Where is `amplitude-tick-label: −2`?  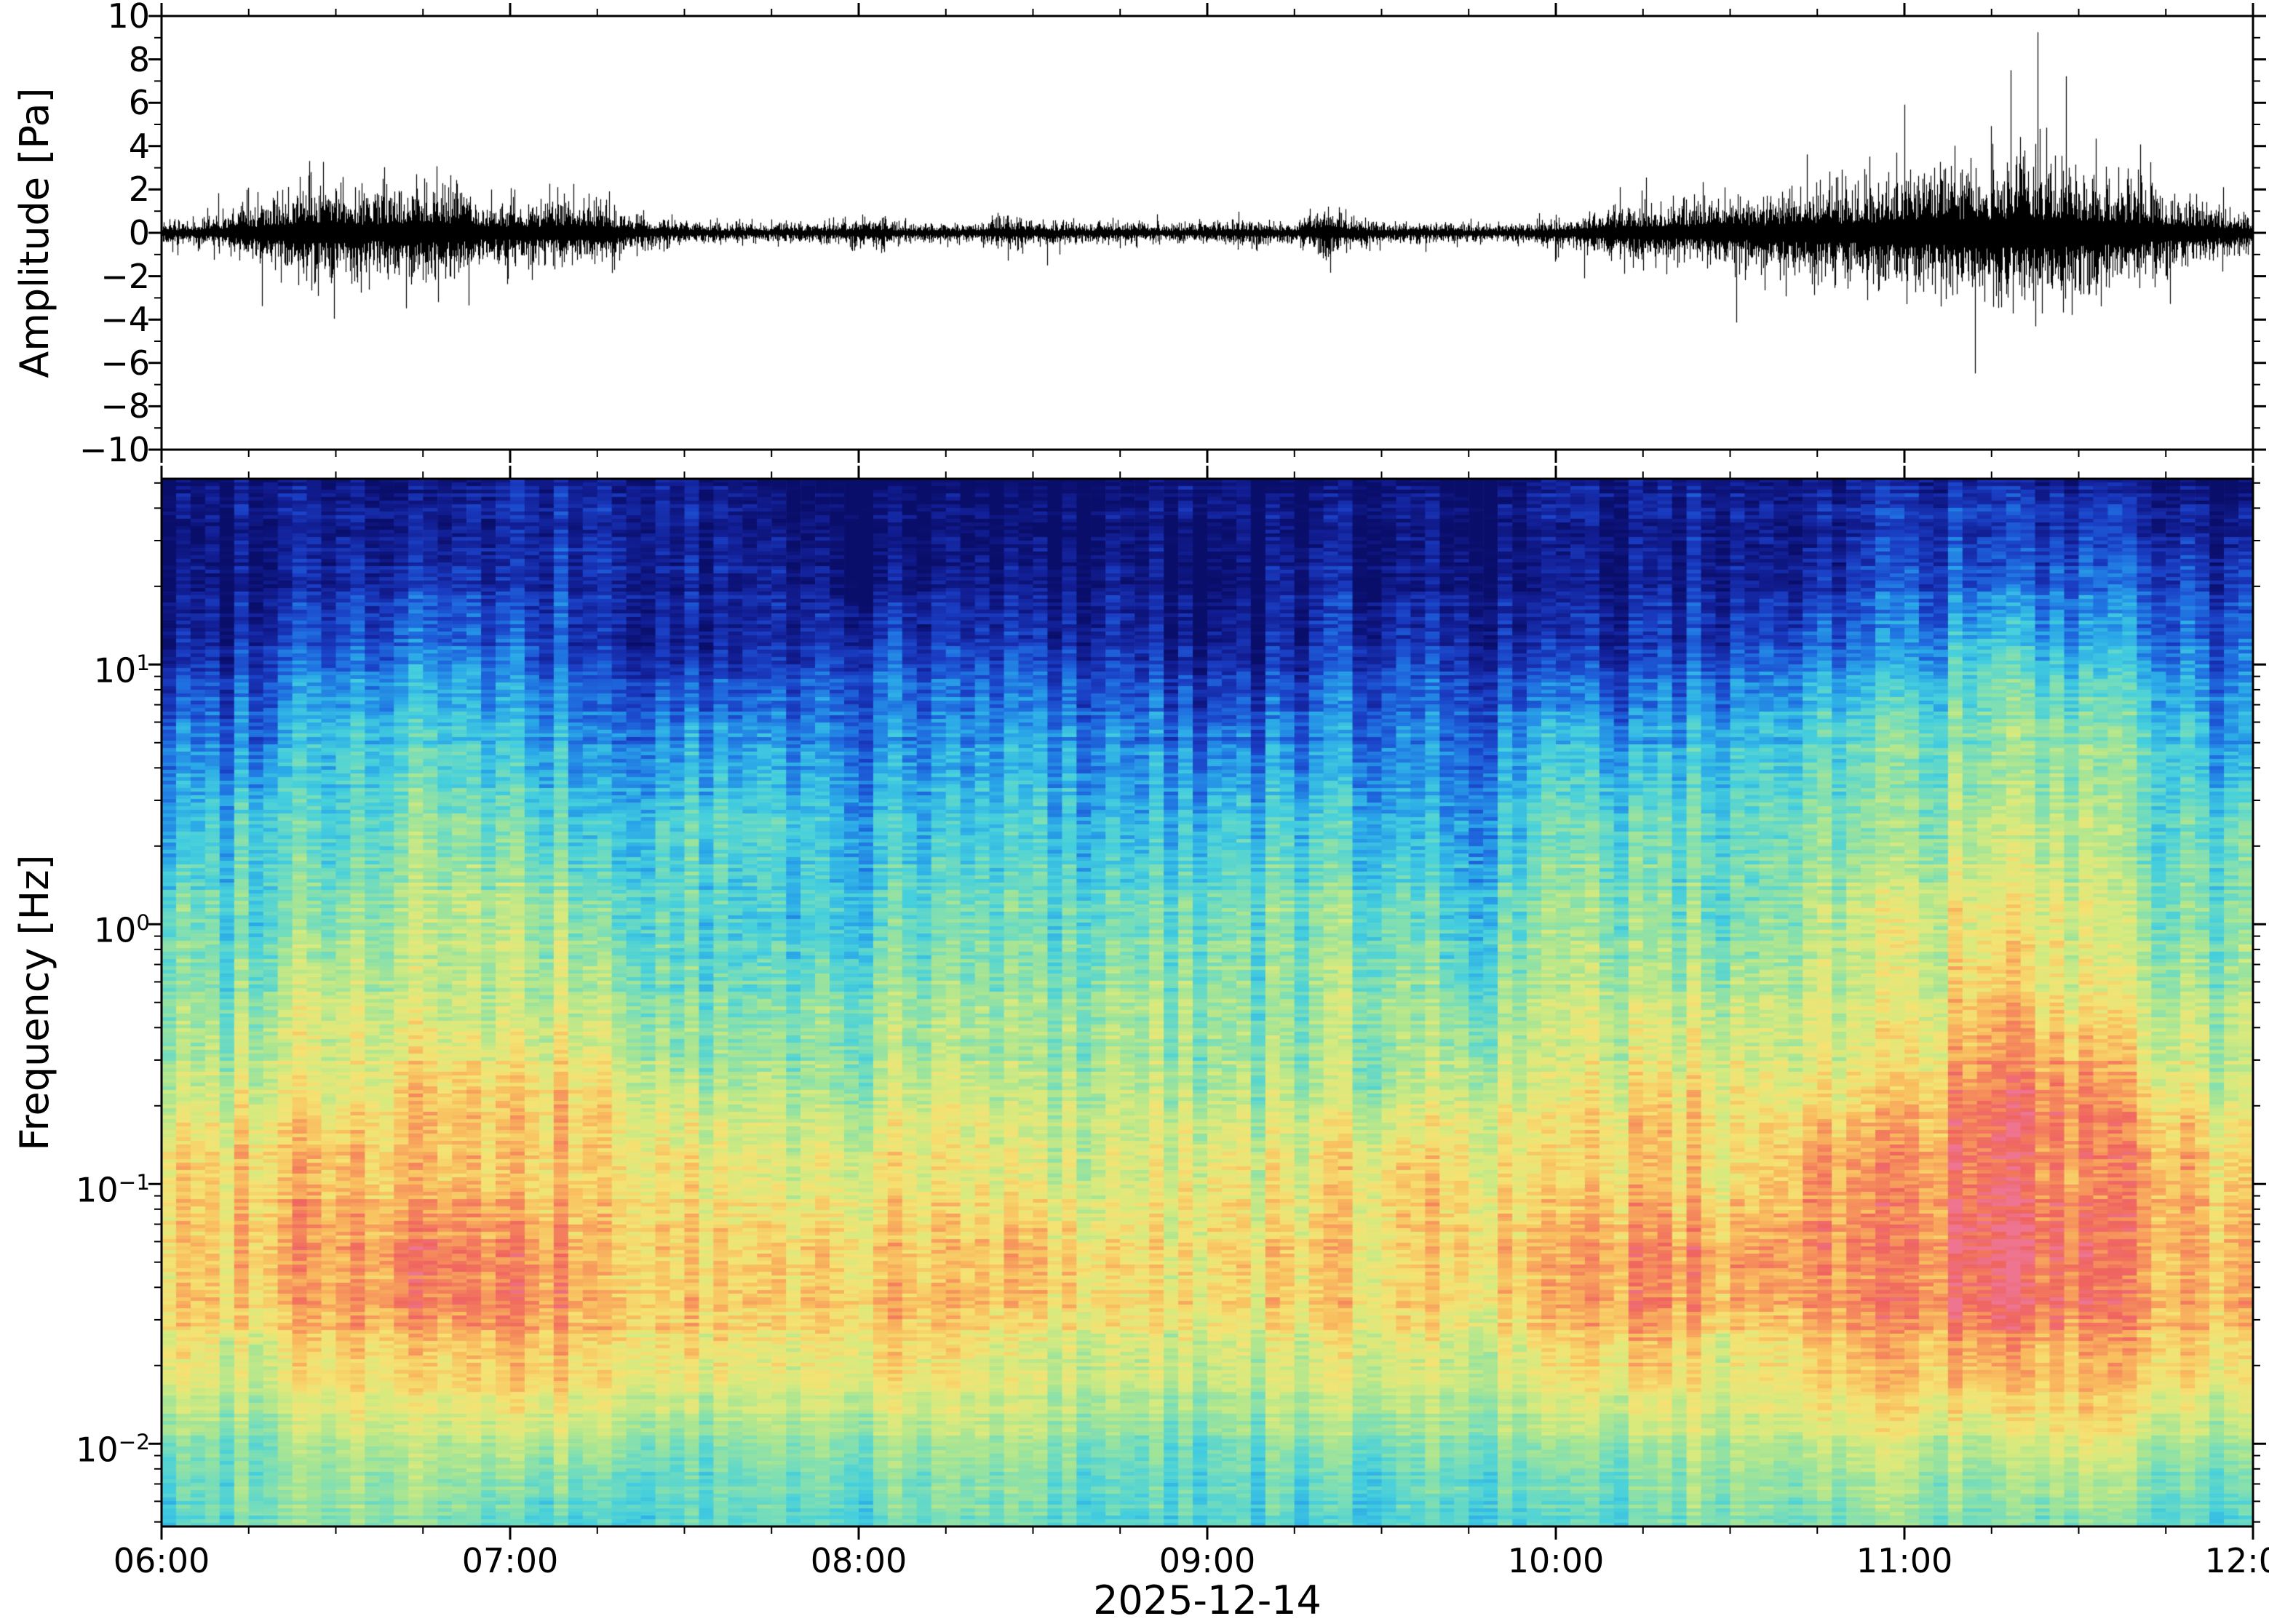
amplitude-tick-label: −2 is located at coordinates (125, 276).